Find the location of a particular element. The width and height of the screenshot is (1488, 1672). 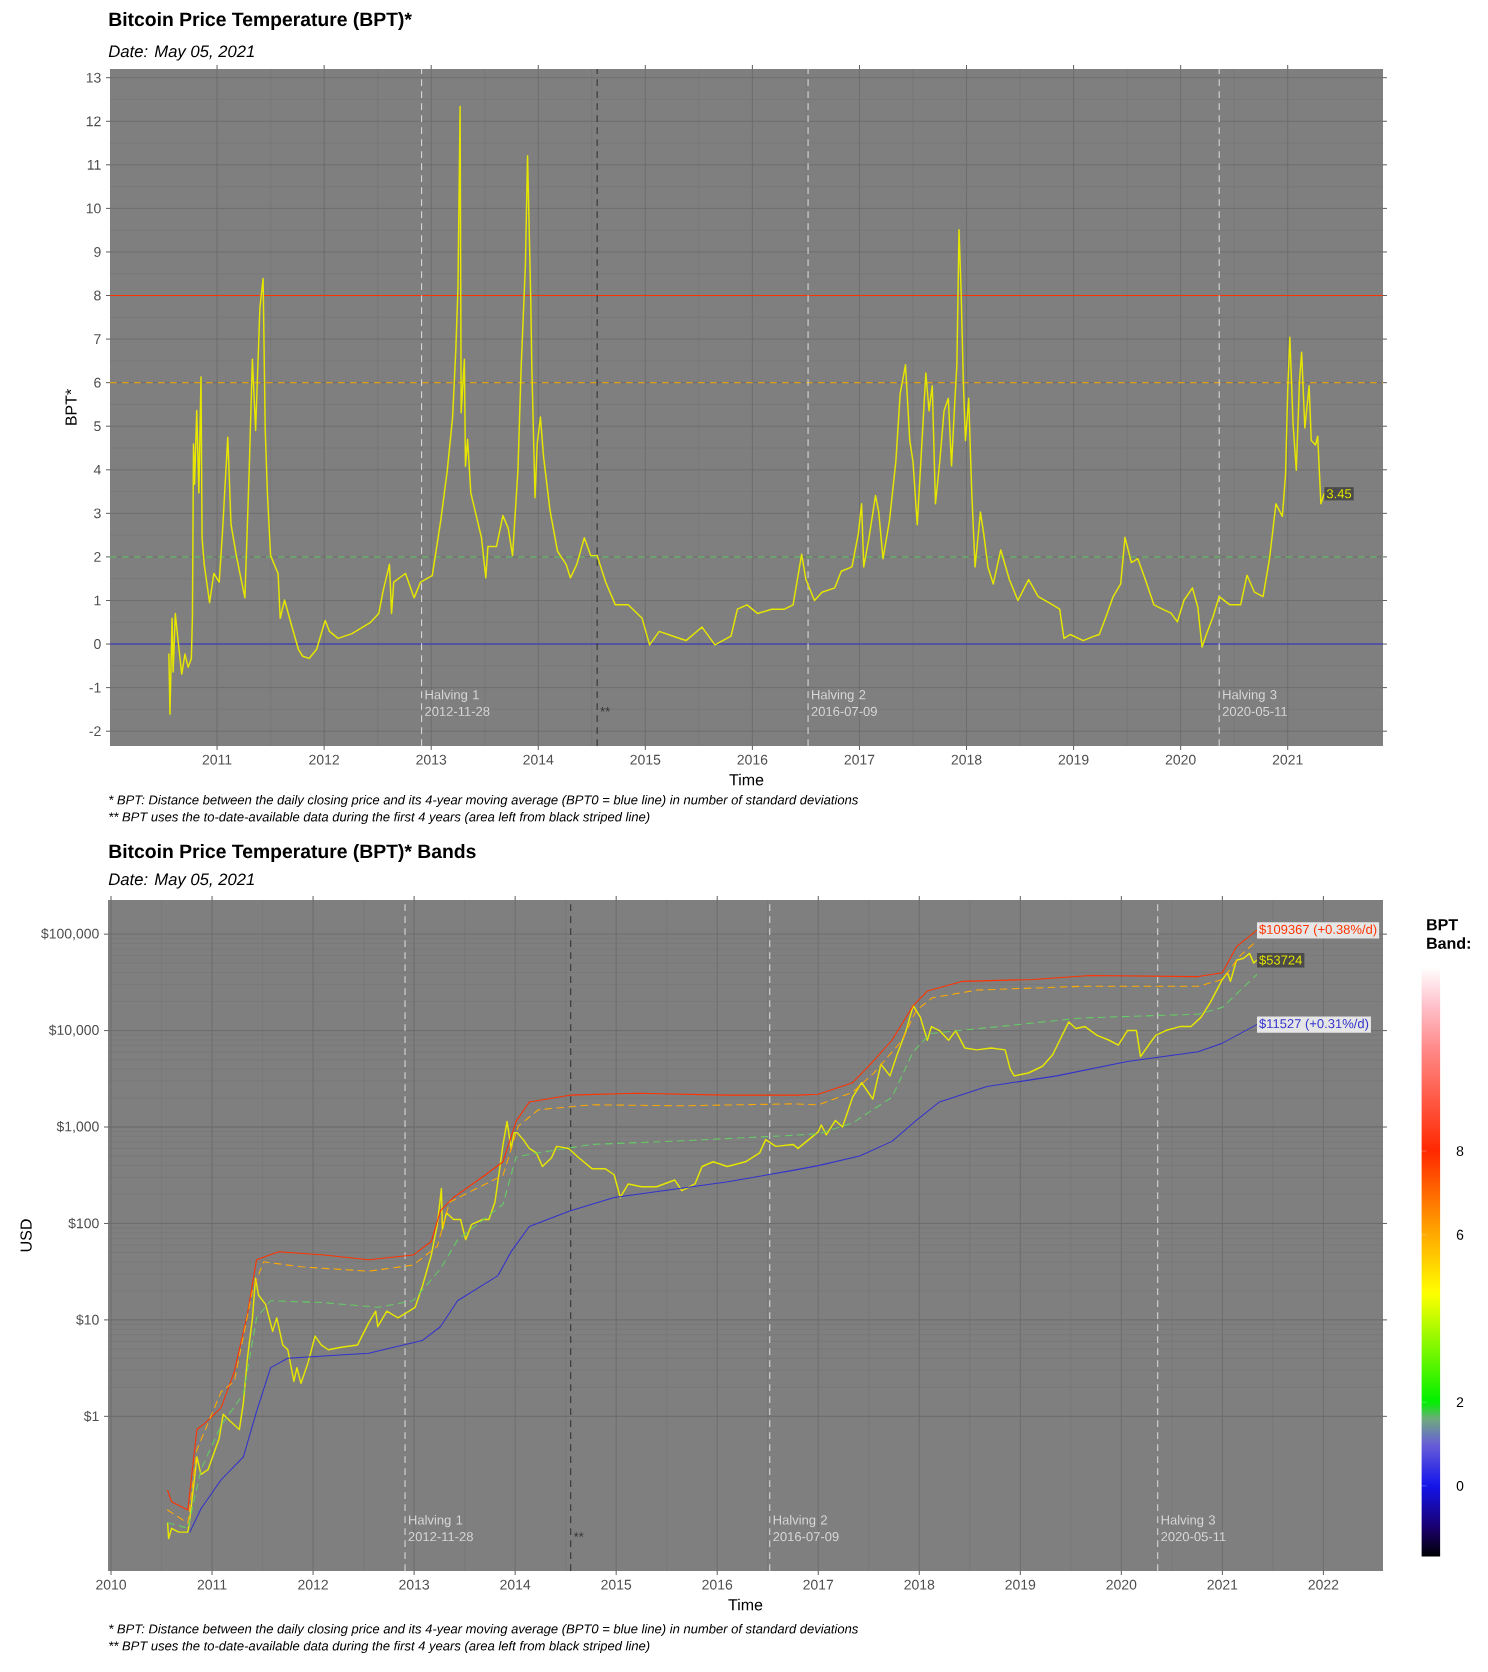

y-tick-label: $100,000 is located at coordinates (70, 934).